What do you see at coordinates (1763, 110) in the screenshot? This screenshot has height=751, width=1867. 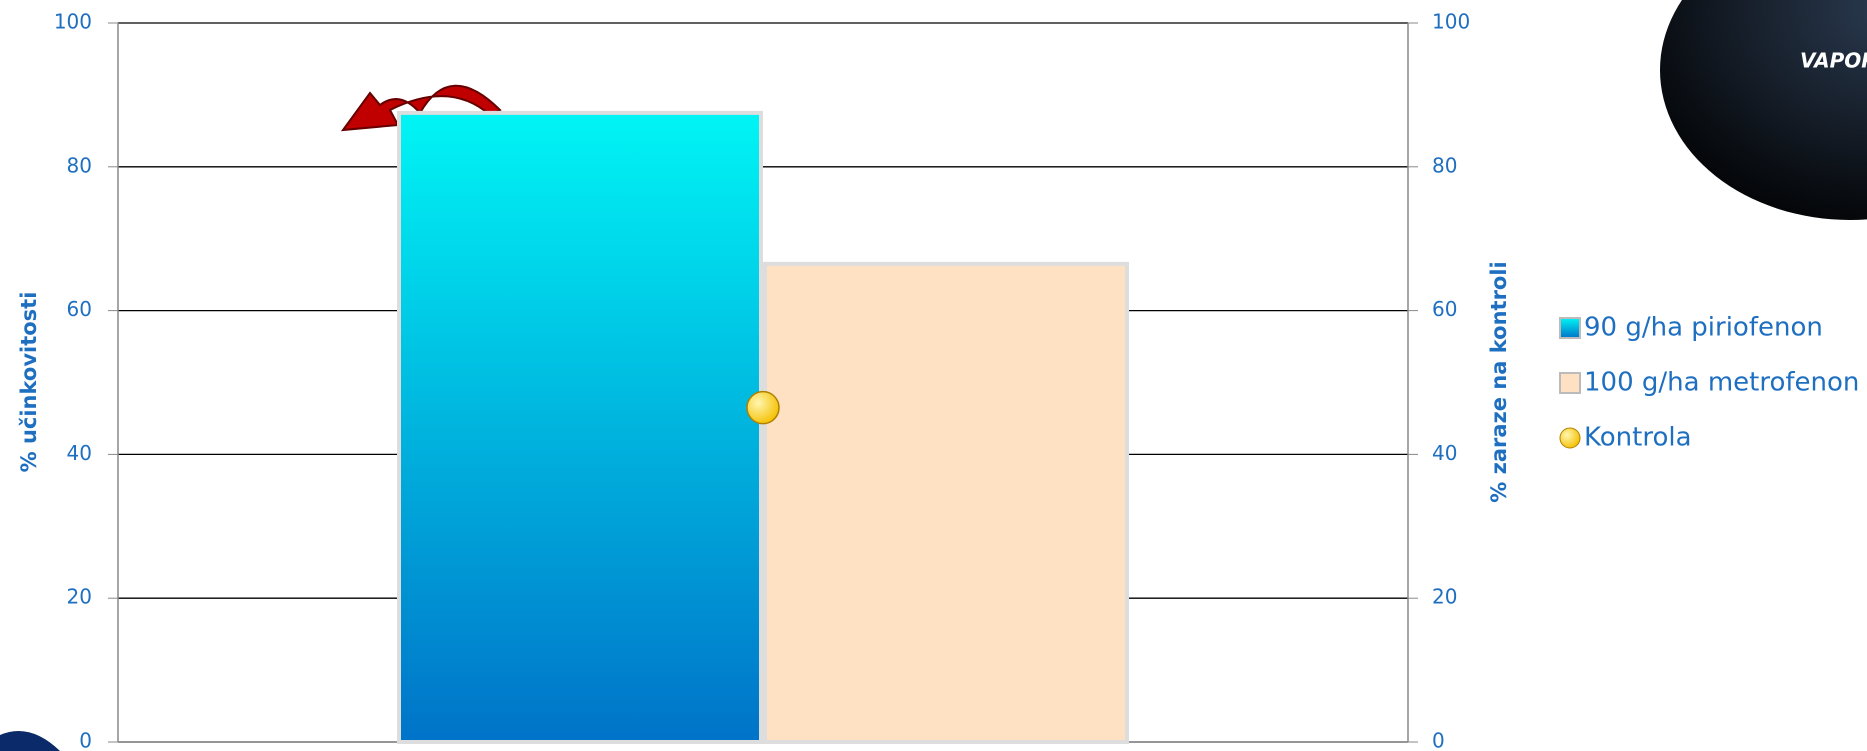 I see `logo` at bounding box center [1763, 110].